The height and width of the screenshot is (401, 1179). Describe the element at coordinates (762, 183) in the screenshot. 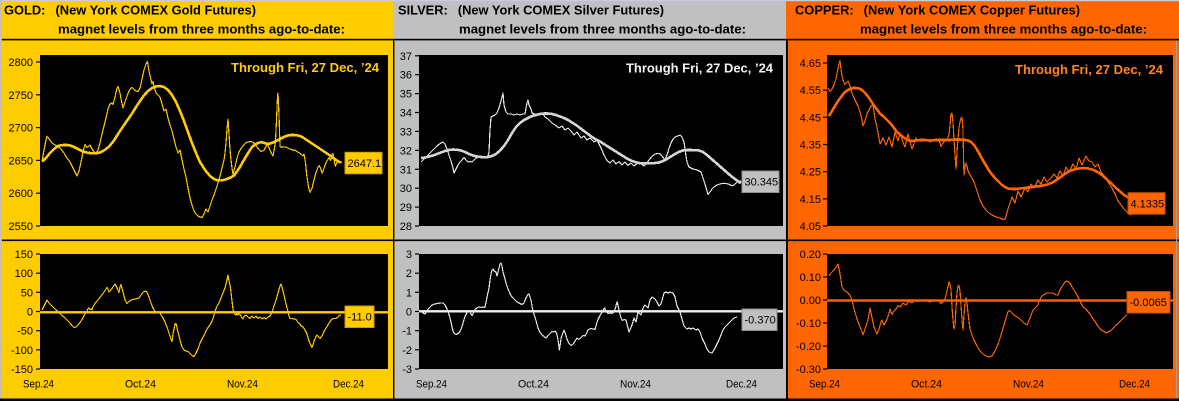

I see `svg-text: 30.345` at that location.